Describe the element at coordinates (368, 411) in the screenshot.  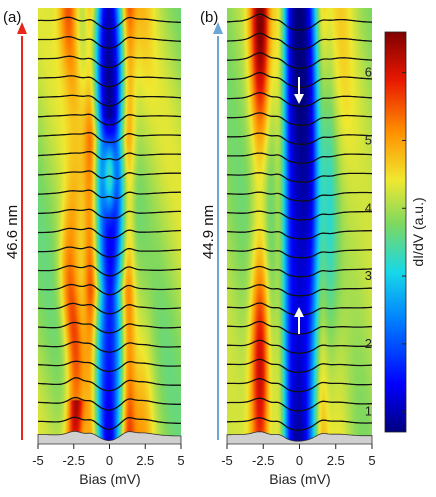
I see `colorbar-tick-label: 1` at that location.